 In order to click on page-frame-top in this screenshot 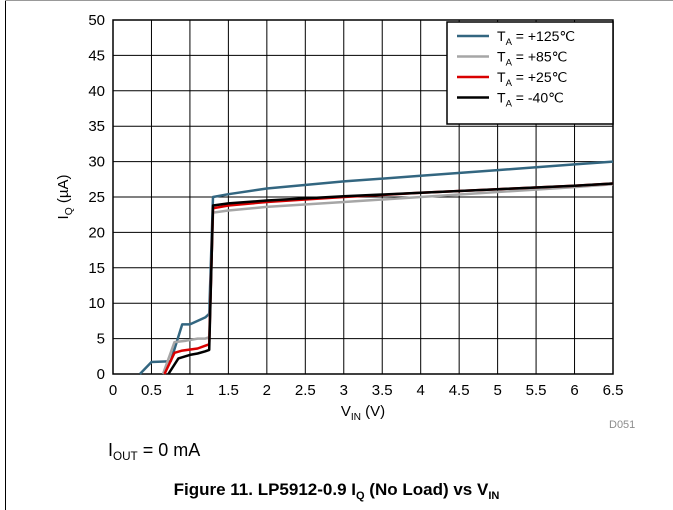, I will do `click(339, 0)`.